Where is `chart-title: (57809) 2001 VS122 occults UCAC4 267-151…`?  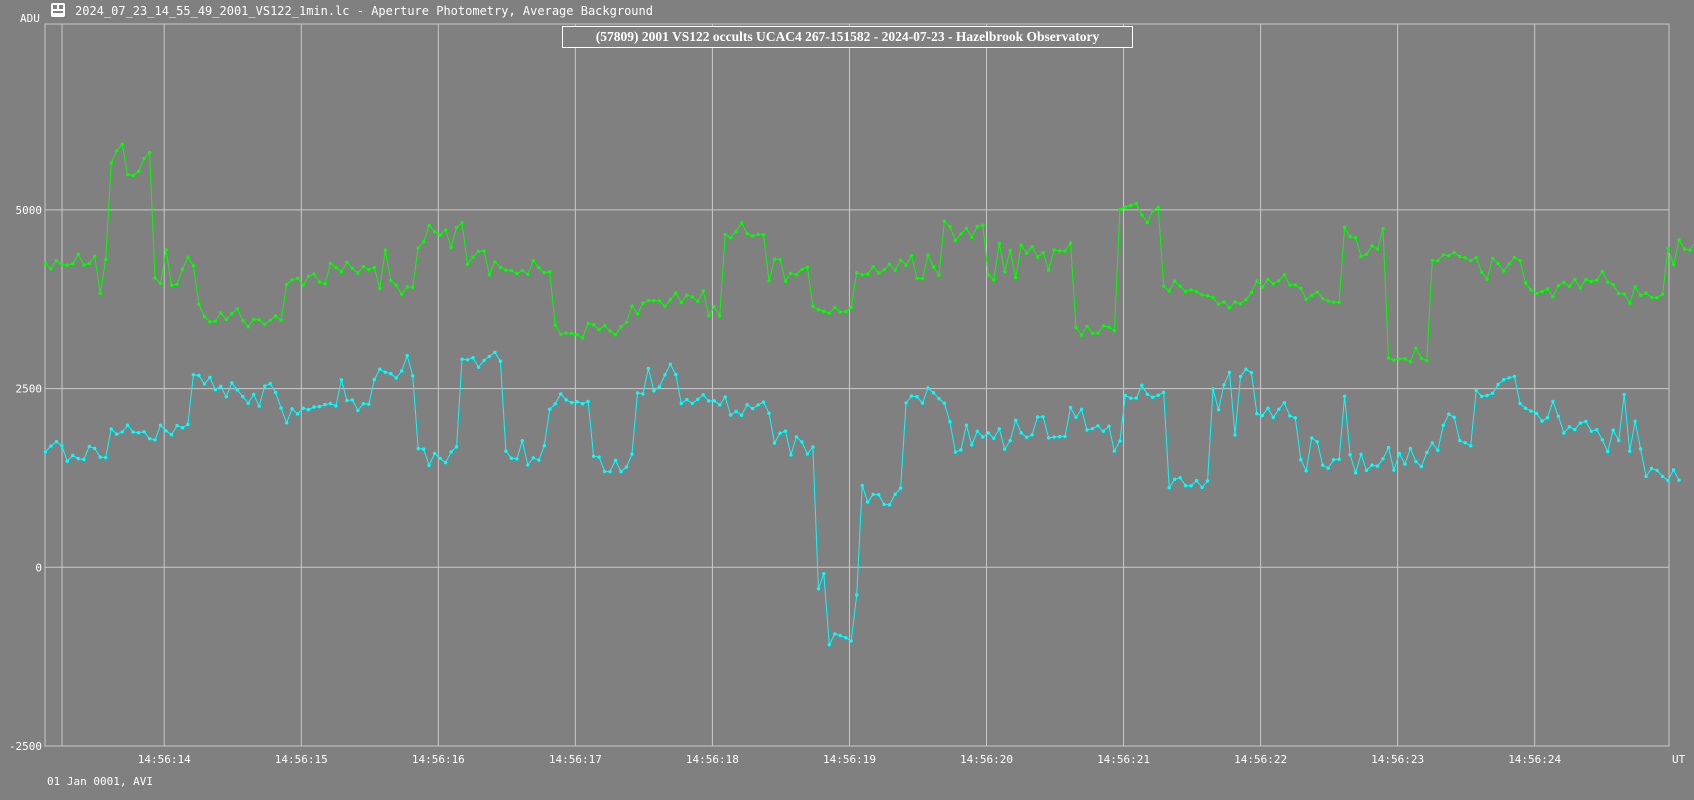
chart-title: (57809) 2001 VS122 occults UCAC4 267-151… is located at coordinates (847, 37).